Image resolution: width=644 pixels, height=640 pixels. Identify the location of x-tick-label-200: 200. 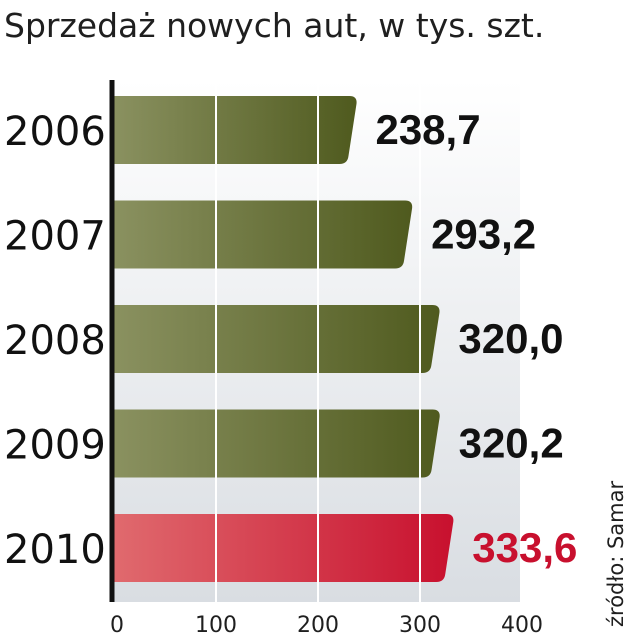
(318, 625).